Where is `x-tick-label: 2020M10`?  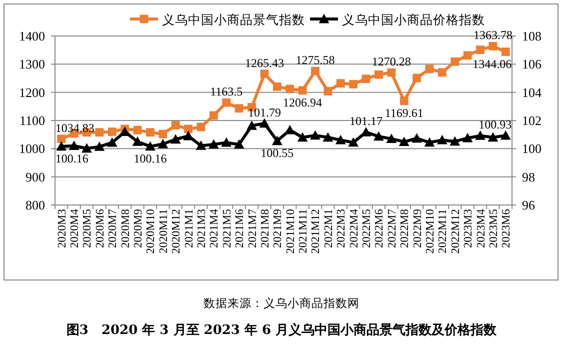
x-tick-label: 2020M10 is located at coordinates (151, 231).